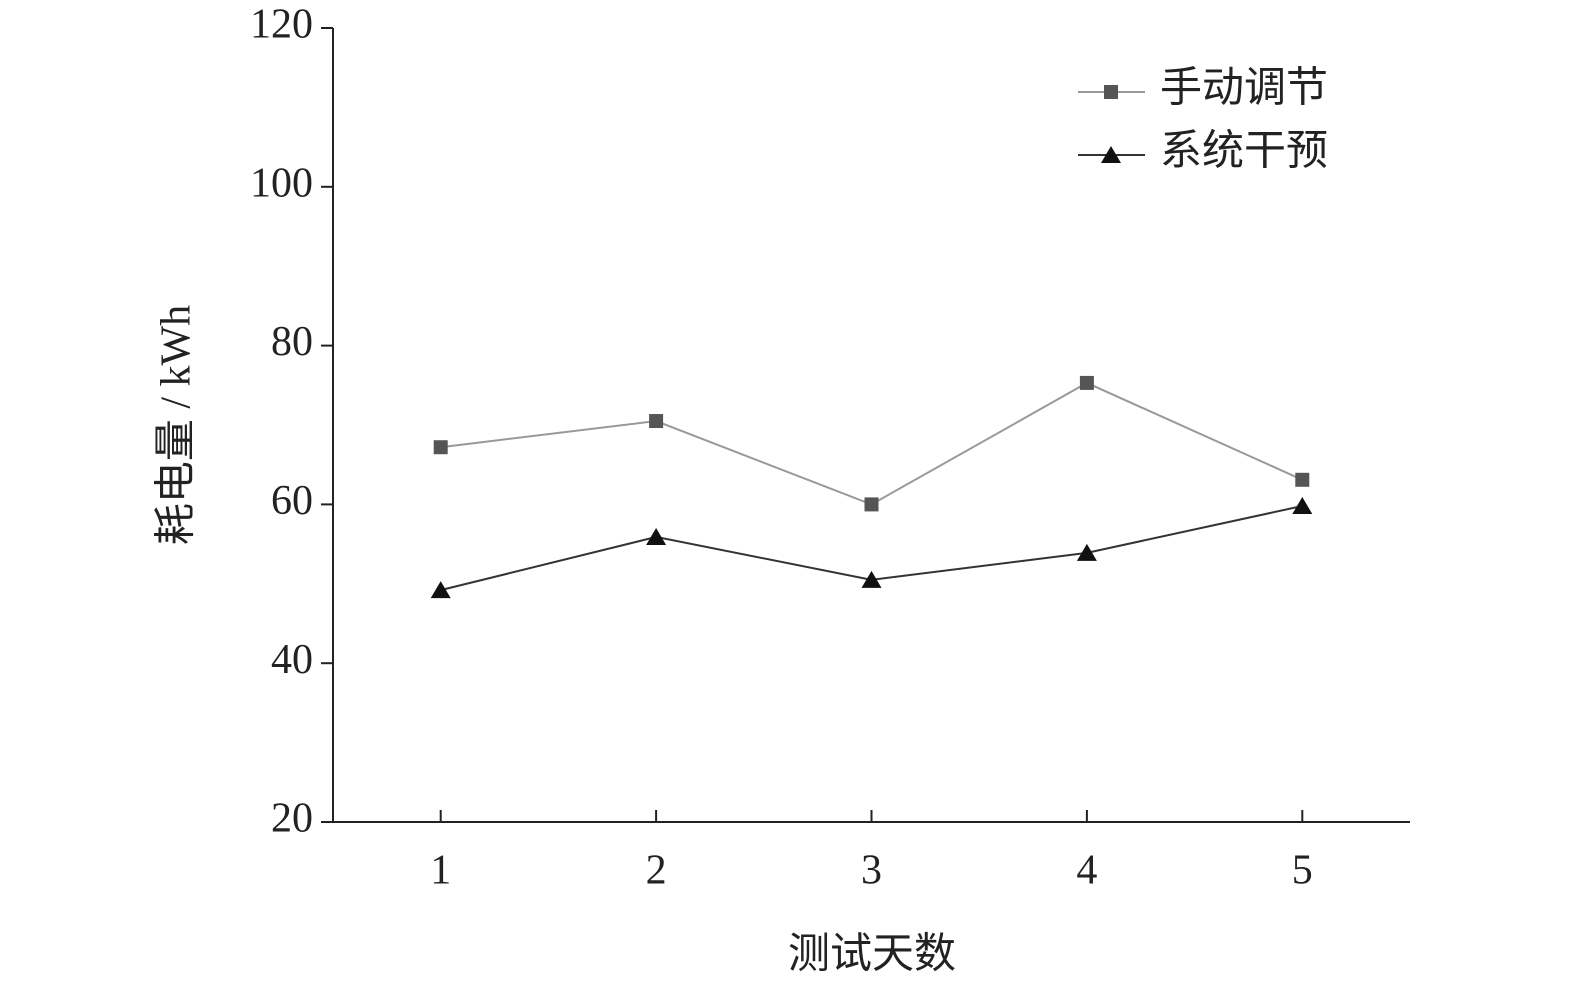 This screenshot has height=991, width=1575. What do you see at coordinates (872, 955) in the screenshot?
I see `x-axis-label: 测试天数` at bounding box center [872, 955].